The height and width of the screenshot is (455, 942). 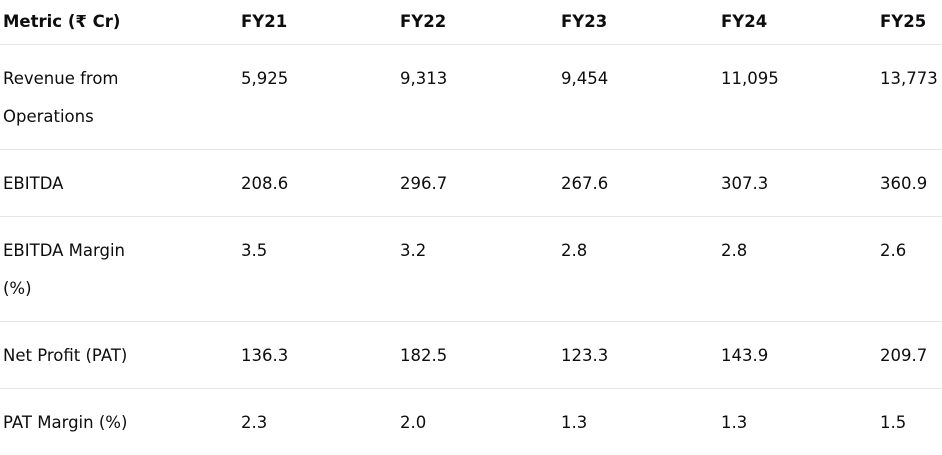 I want to click on header-cell: FY22, so click(x=423, y=21).